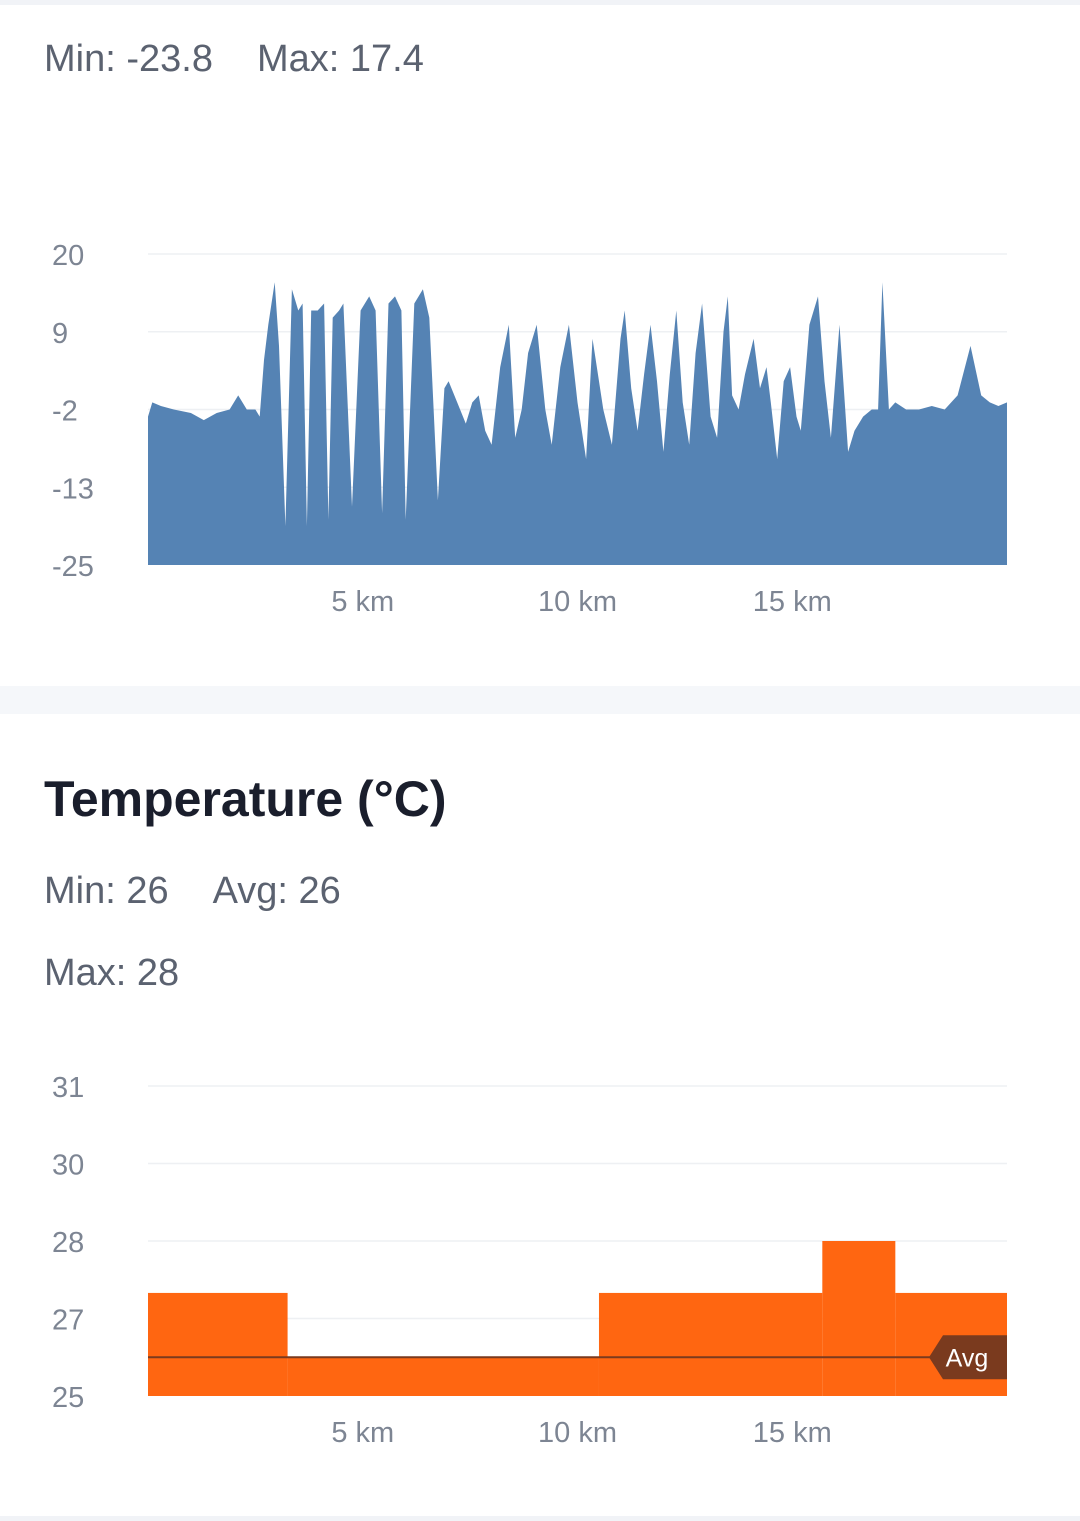 This screenshot has width=1080, height=1521. What do you see at coordinates (106, 891) in the screenshot?
I see `temperature-min-stat: Min: 26` at bounding box center [106, 891].